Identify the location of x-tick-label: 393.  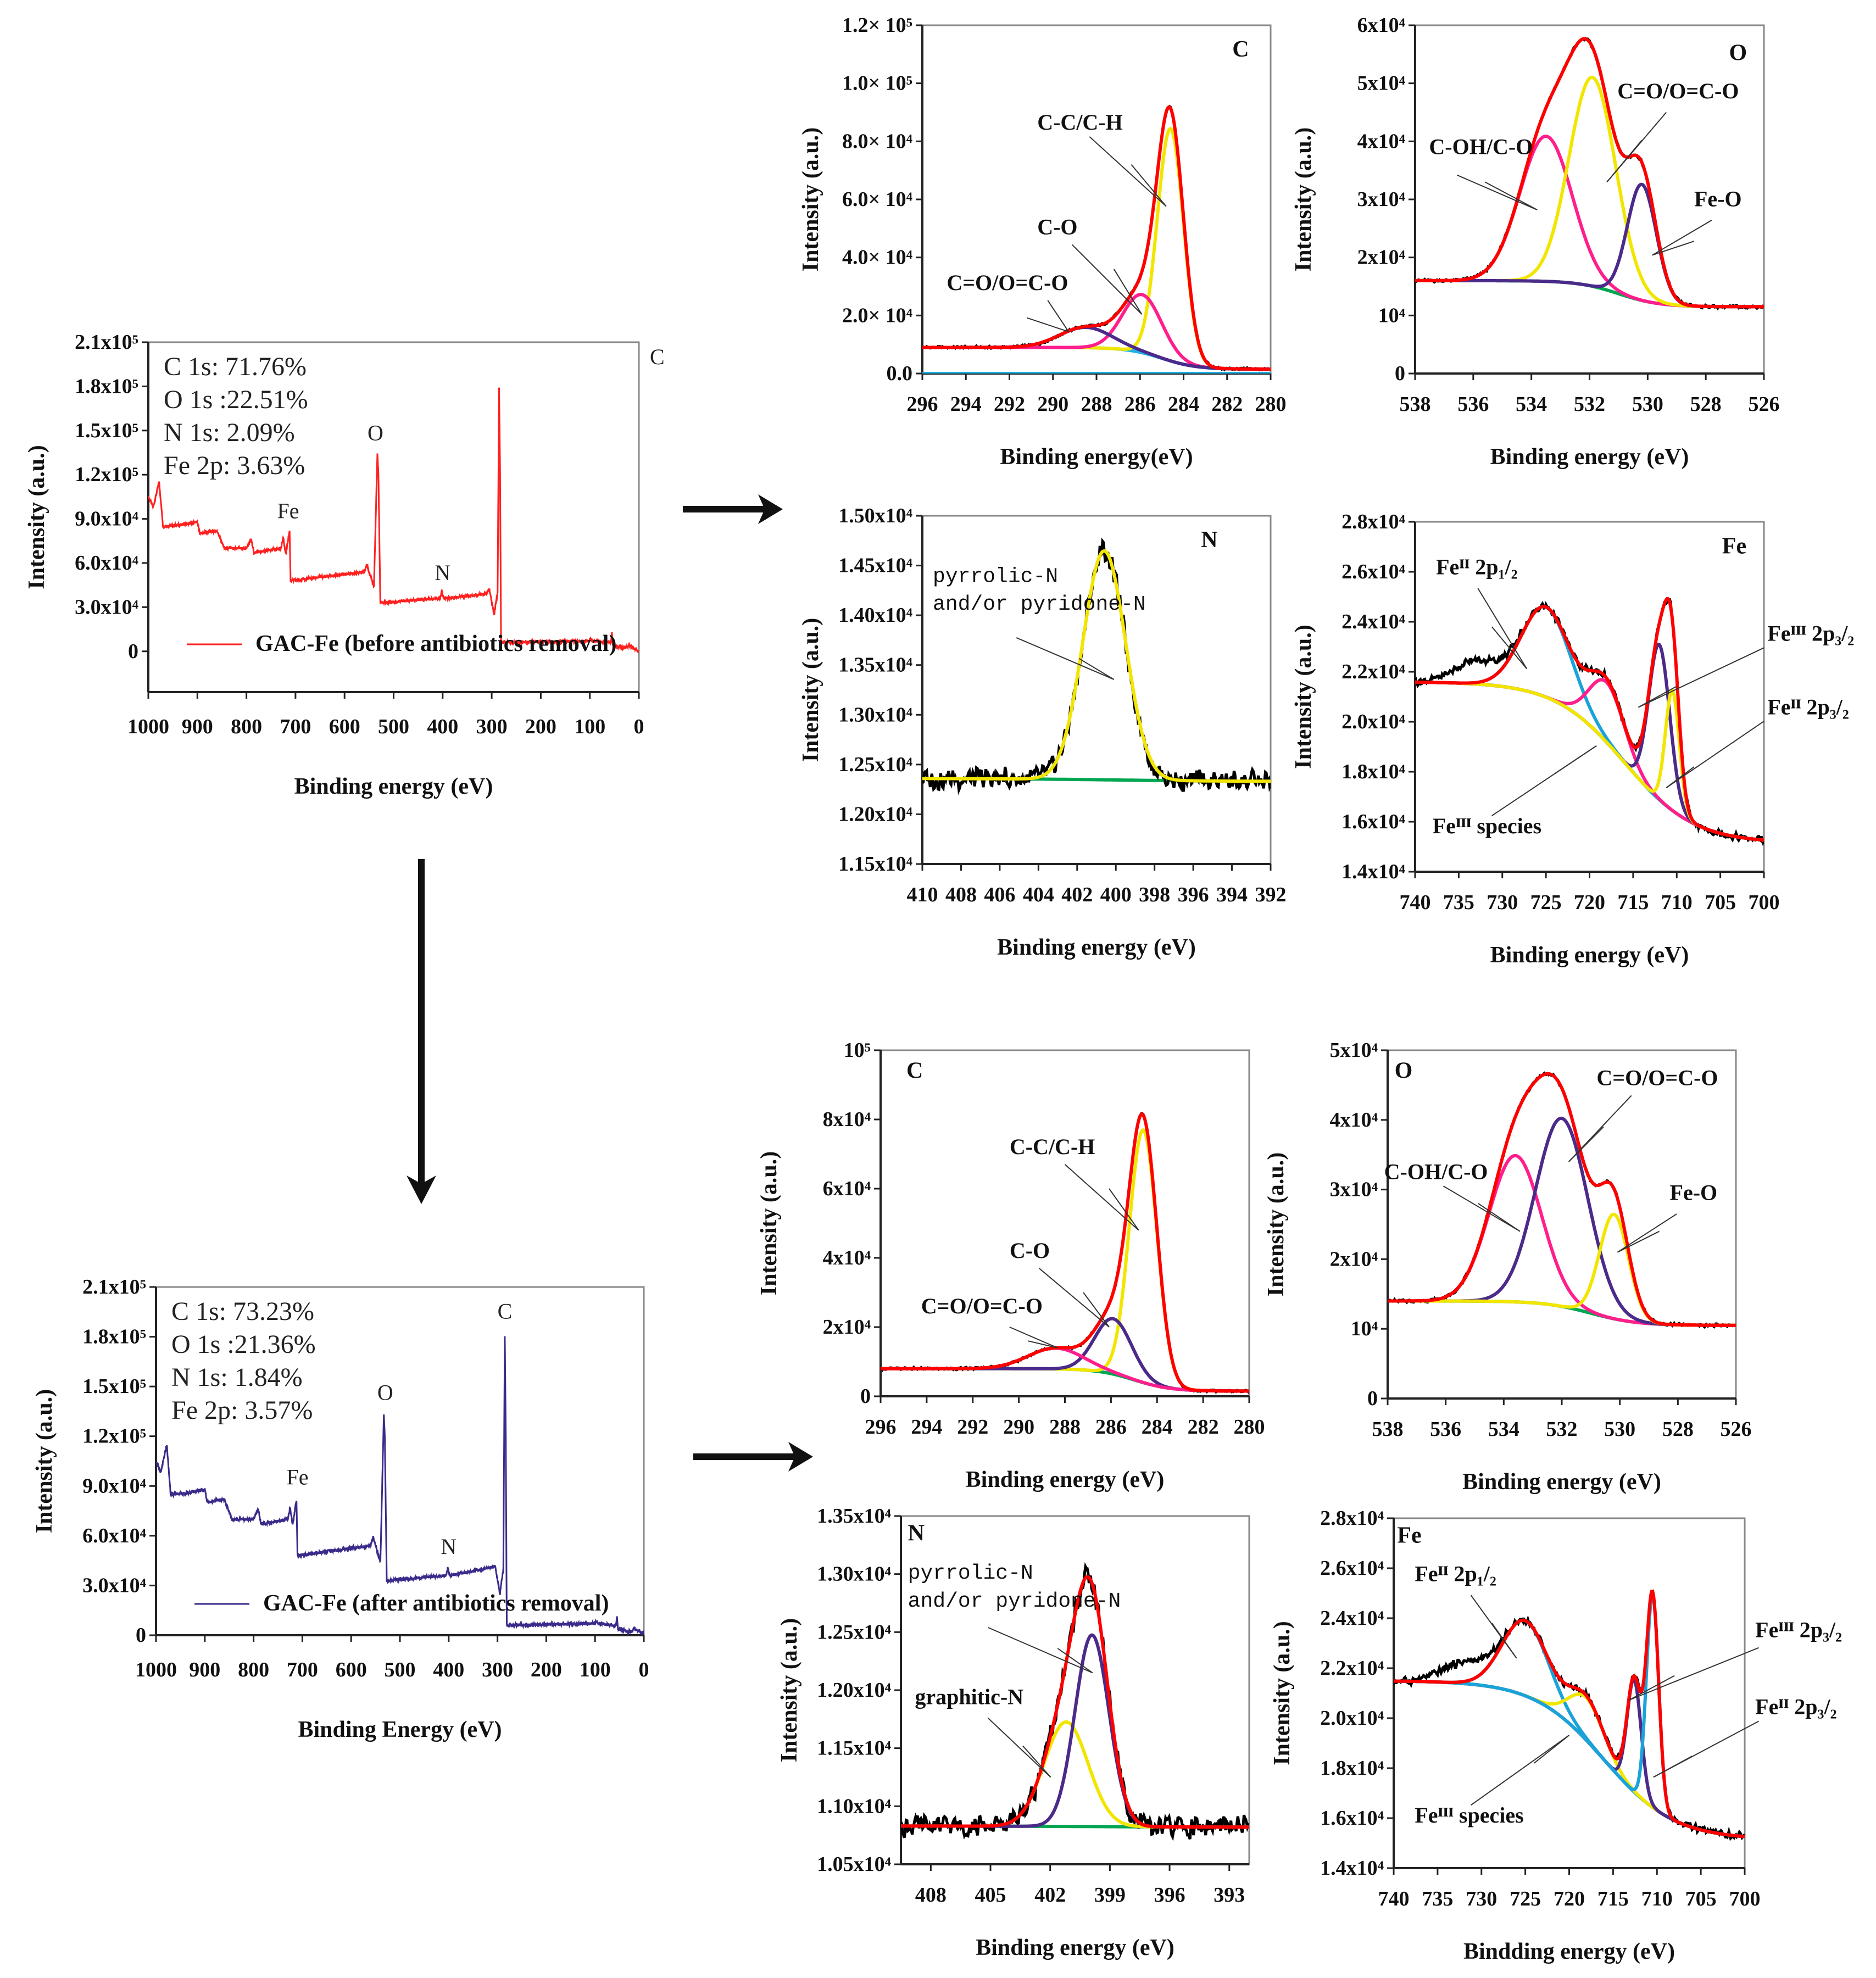
(1229, 1896).